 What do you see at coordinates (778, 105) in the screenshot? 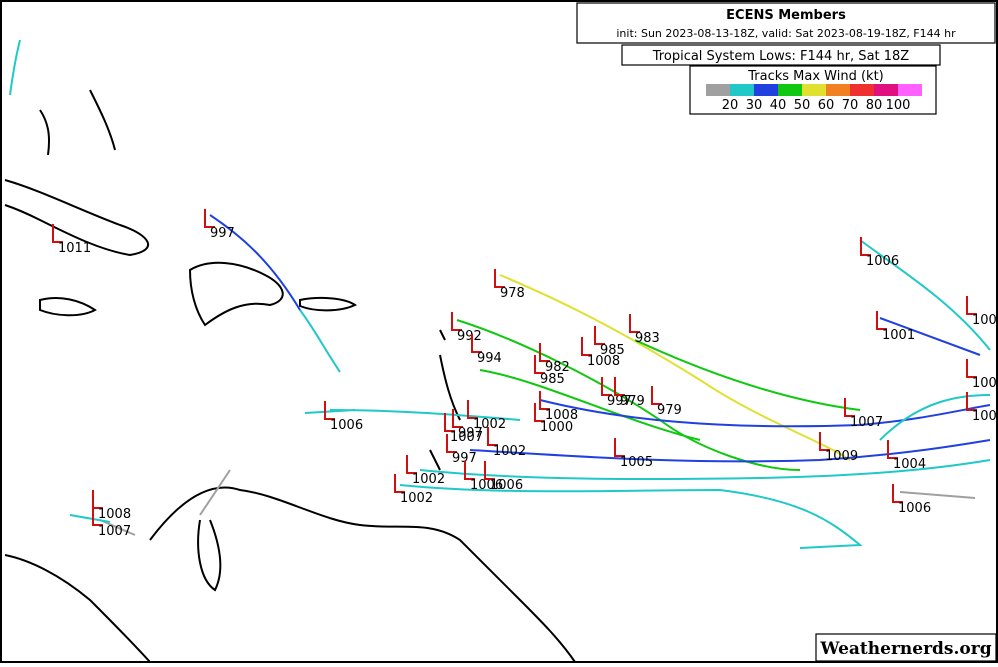
I see `legend-label: 40` at bounding box center [778, 105].